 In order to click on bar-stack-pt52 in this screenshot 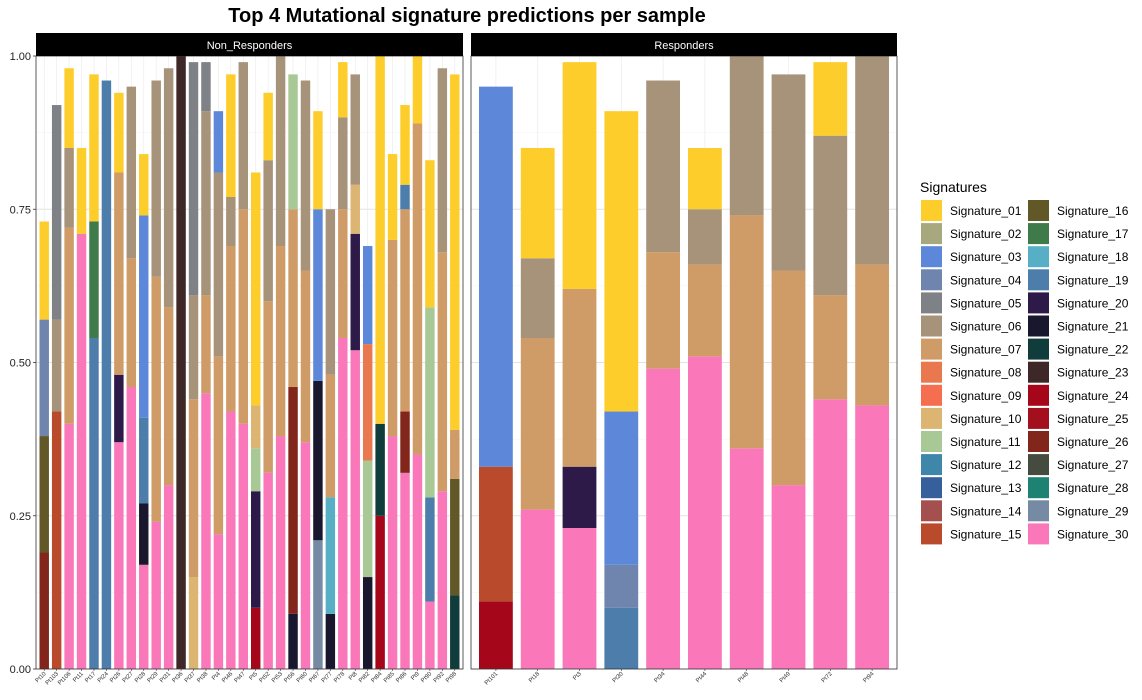, I will do `click(268, 380)`.